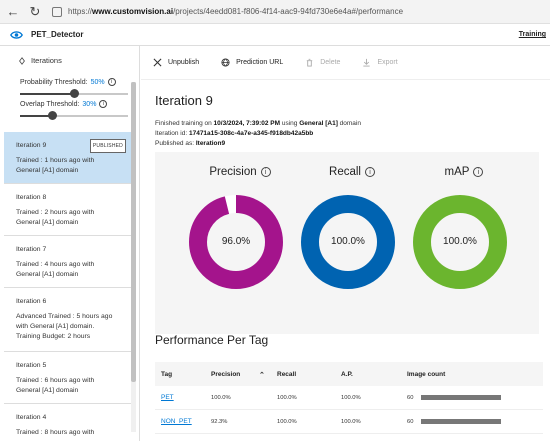 Image resolution: width=550 pixels, height=441 pixels. I want to click on iteration-detail: Trained : 4 hours ago with, so click(55, 264).